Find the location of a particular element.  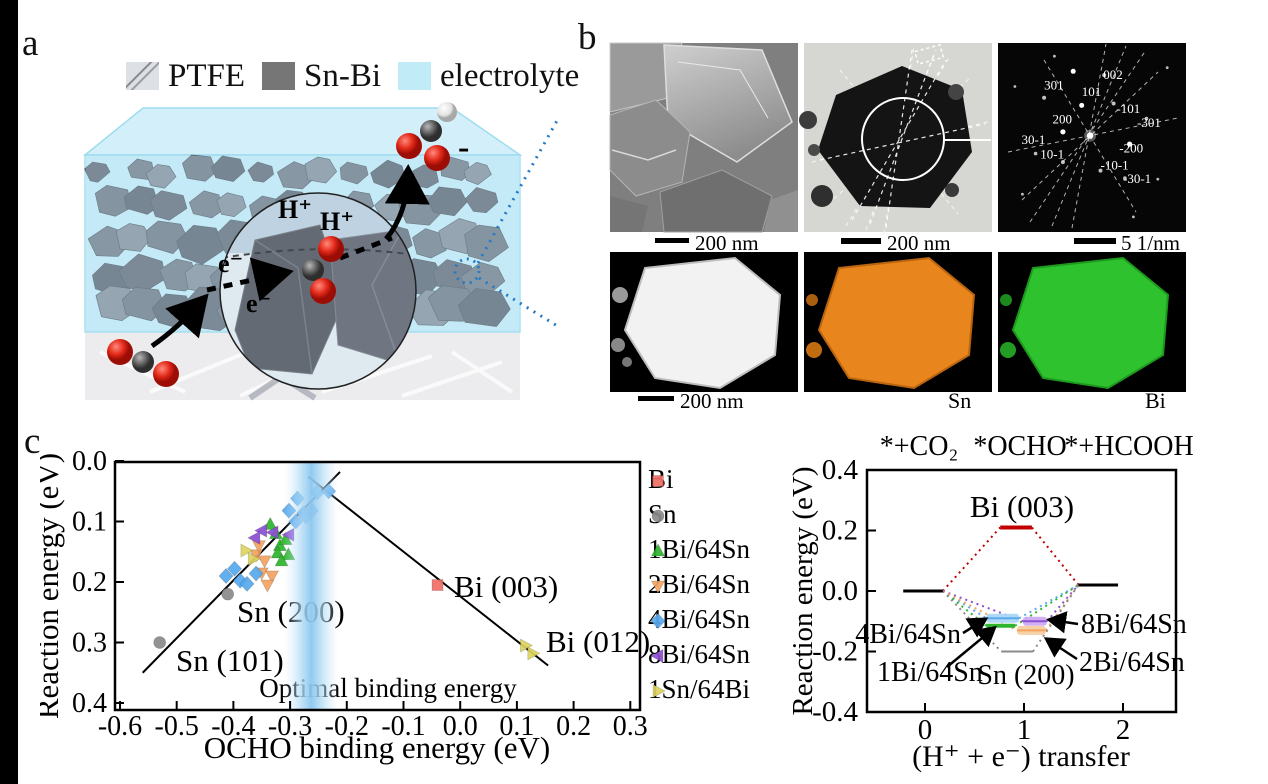

facet-annotation: Bi (012) is located at coordinates (598, 641).